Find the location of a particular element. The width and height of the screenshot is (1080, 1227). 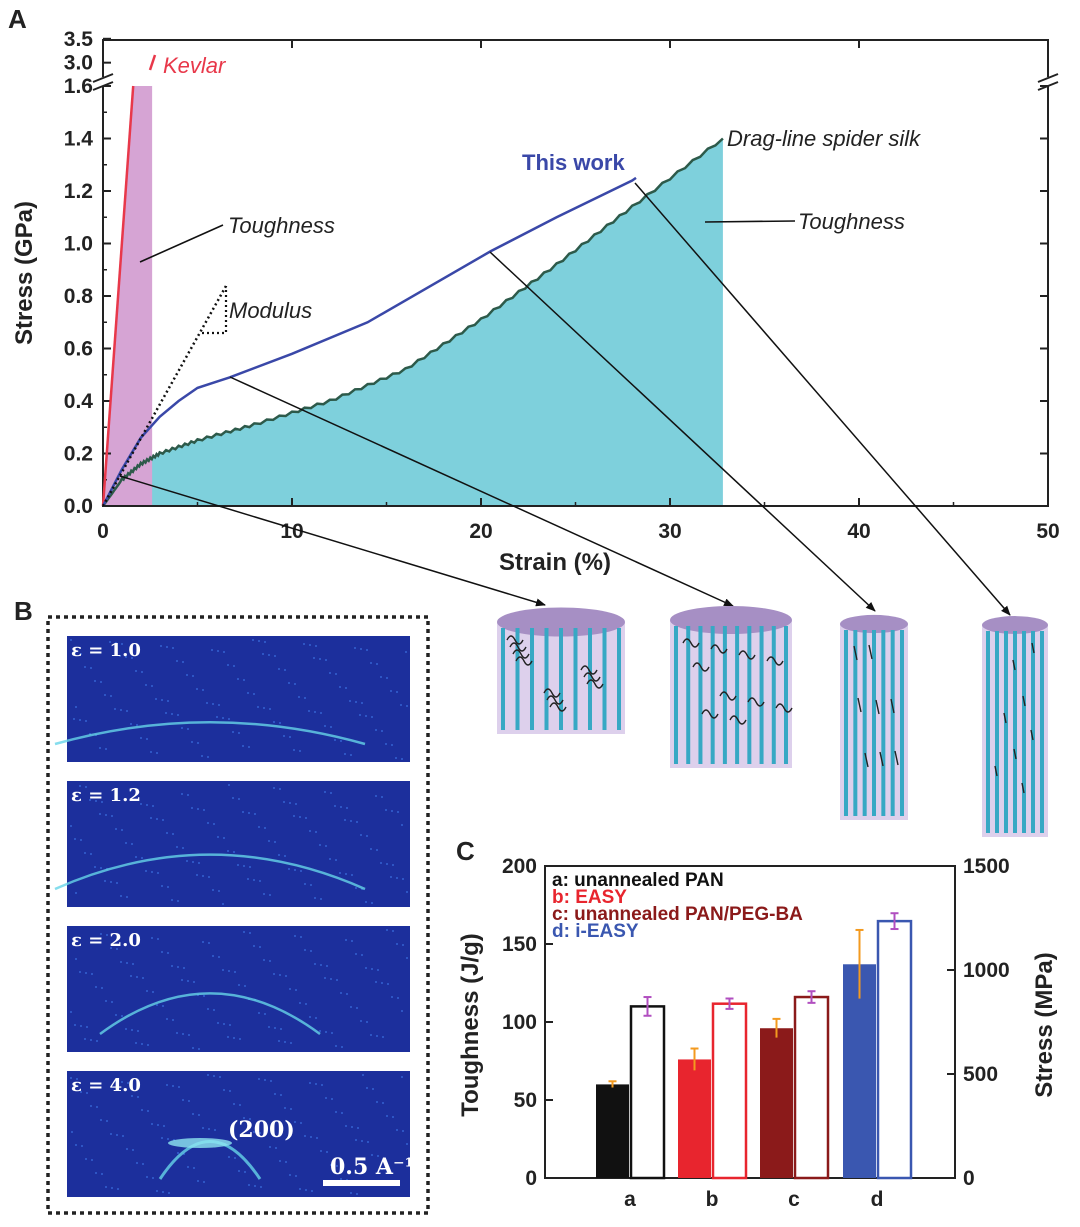

kevlar-toughness-area is located at coordinates (128, 296).